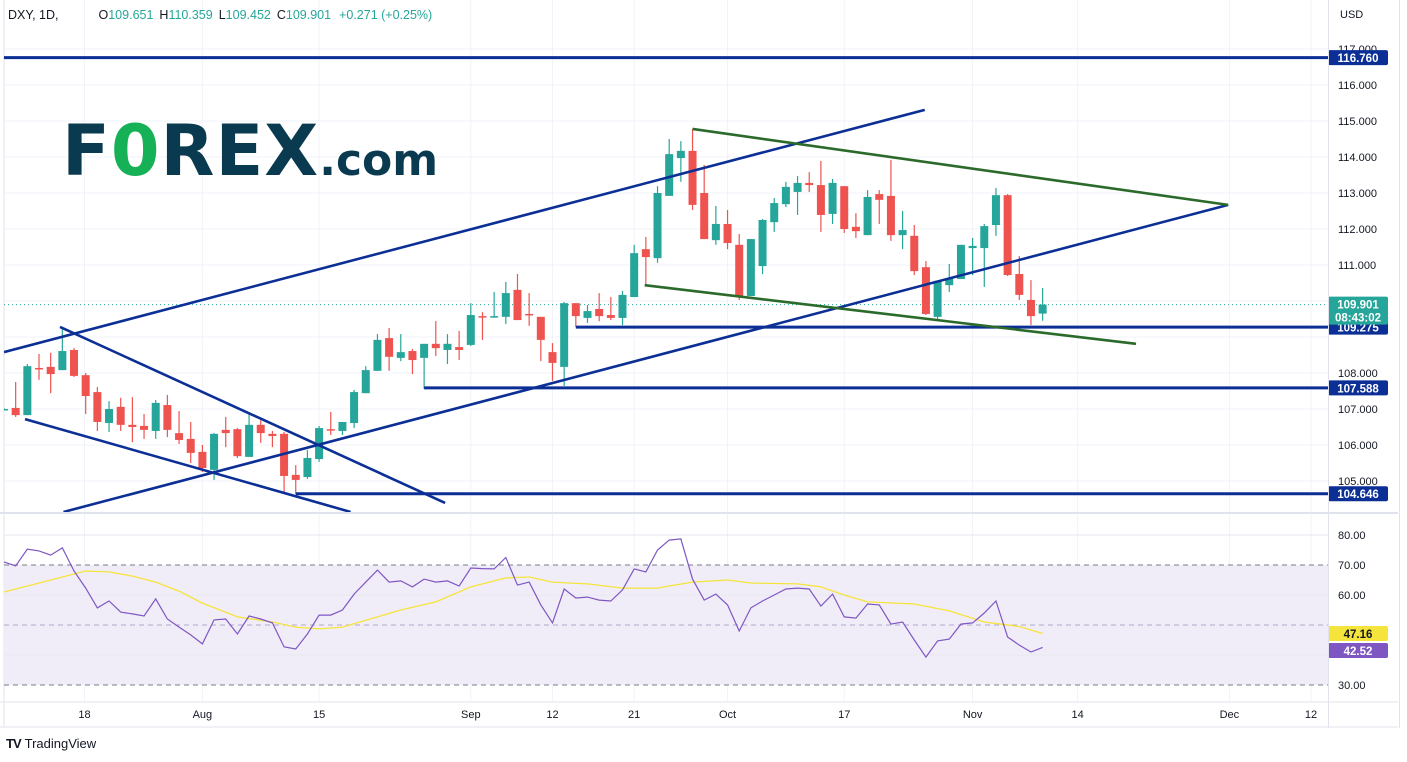 The height and width of the screenshot is (762, 1407). Describe the element at coordinates (103, 15) in the screenshot. I see `open-label: O` at that location.